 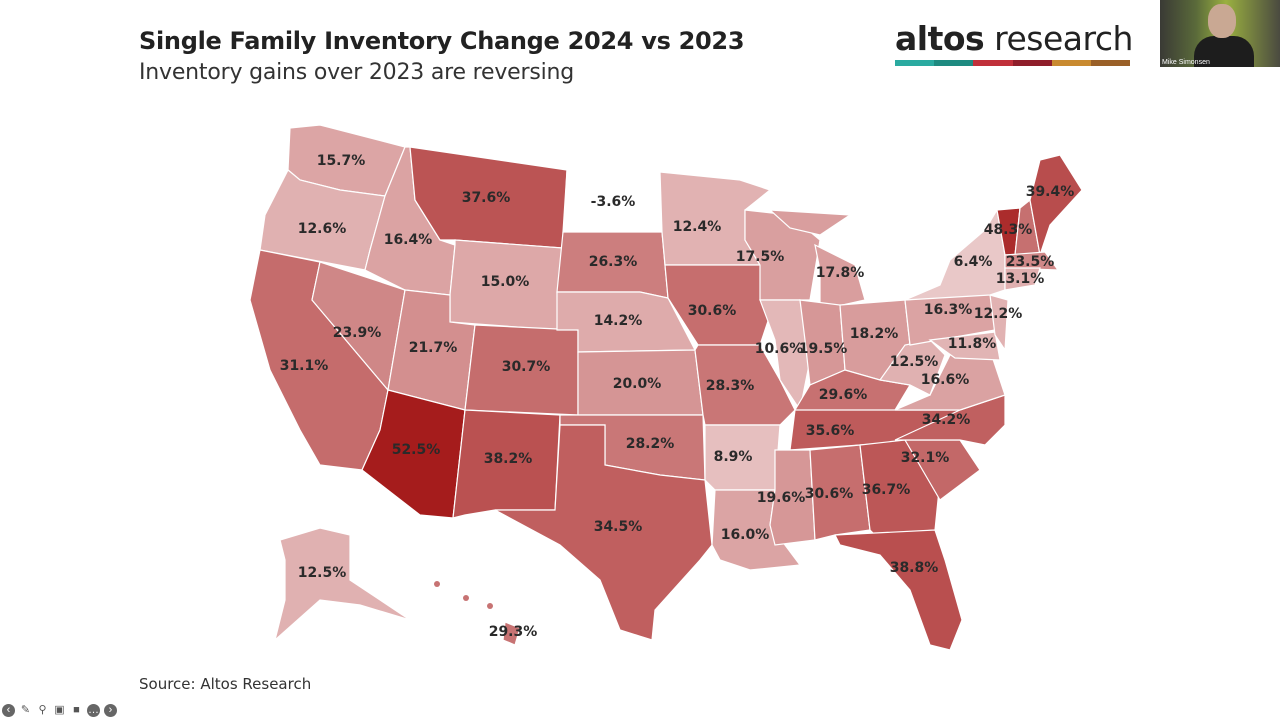 What do you see at coordinates (408, 240) in the screenshot?
I see `state-label-id: 16.4%` at bounding box center [408, 240].